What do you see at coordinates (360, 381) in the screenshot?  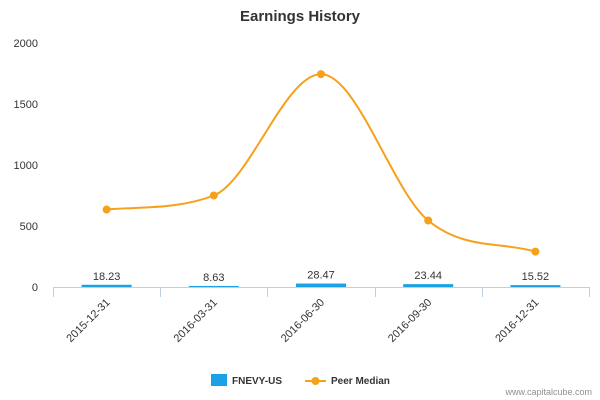 I see `legend-label-line: Peer Median` at bounding box center [360, 381].